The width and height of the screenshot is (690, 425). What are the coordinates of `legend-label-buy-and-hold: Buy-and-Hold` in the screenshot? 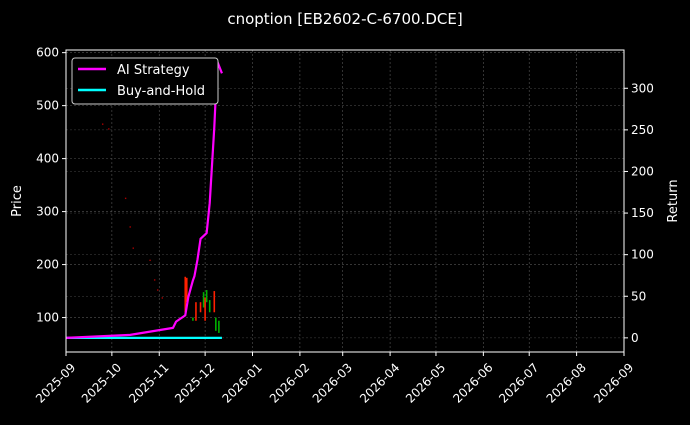 It's located at (161, 91).